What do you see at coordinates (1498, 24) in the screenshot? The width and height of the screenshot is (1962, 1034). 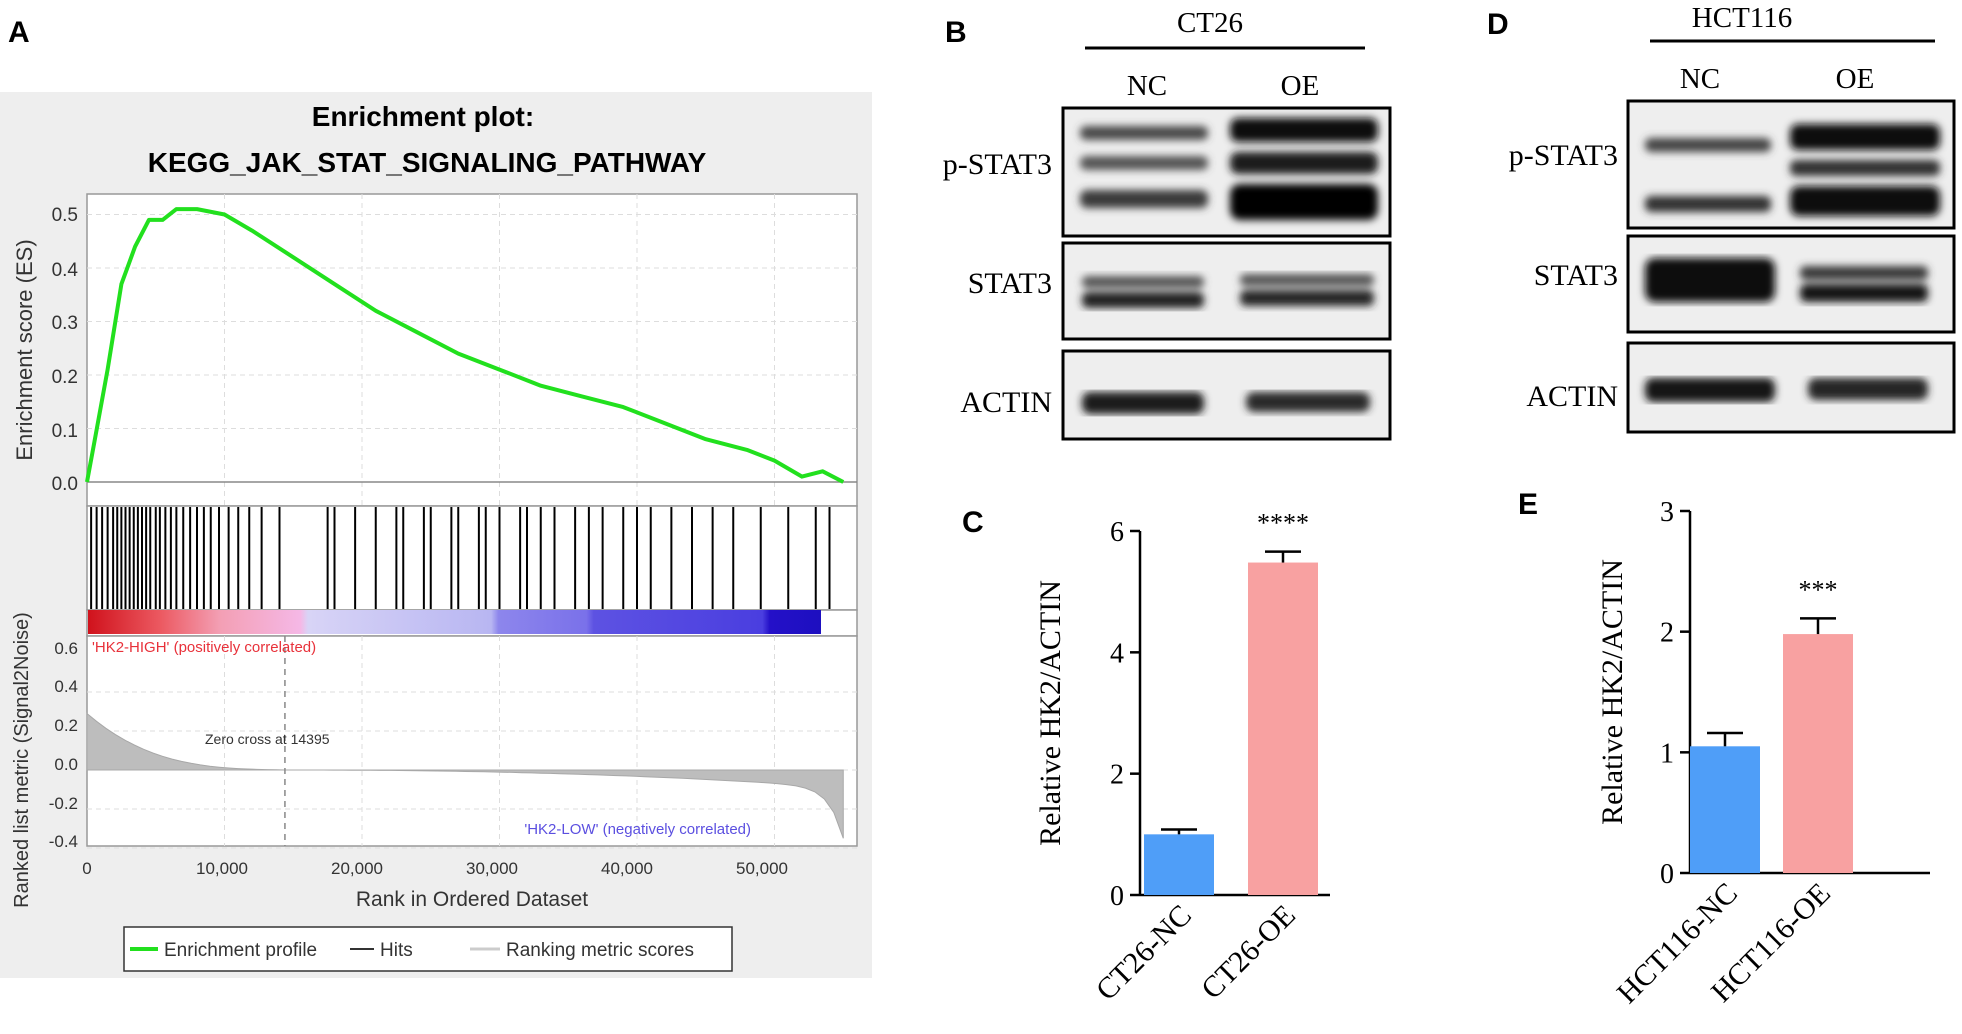 I see `panel-label-d: D` at bounding box center [1498, 24].